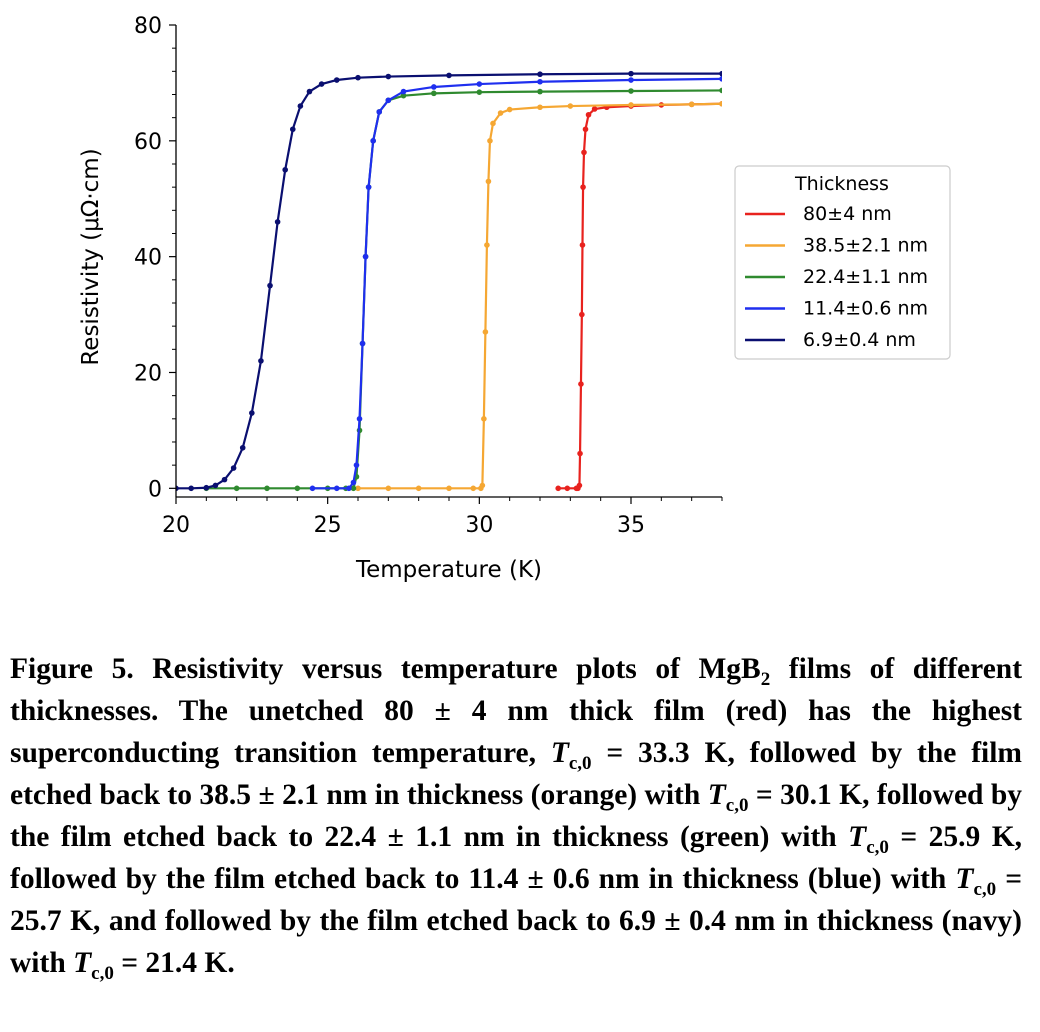  I want to click on x-tick-label: 25, so click(328, 525).